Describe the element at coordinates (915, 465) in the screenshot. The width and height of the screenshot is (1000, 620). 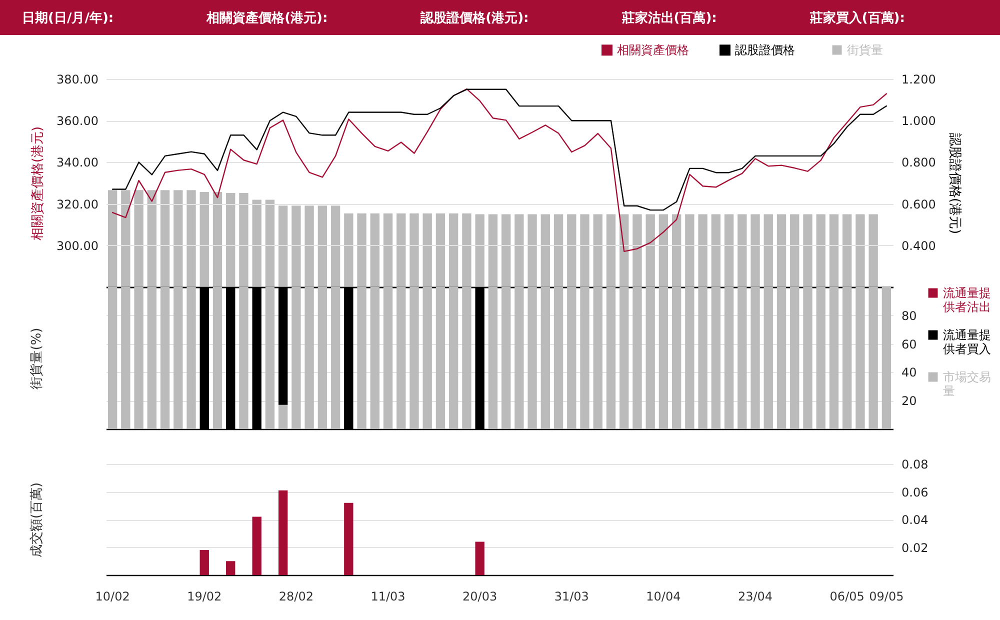
I see `y-tick-label: 0.08` at that location.